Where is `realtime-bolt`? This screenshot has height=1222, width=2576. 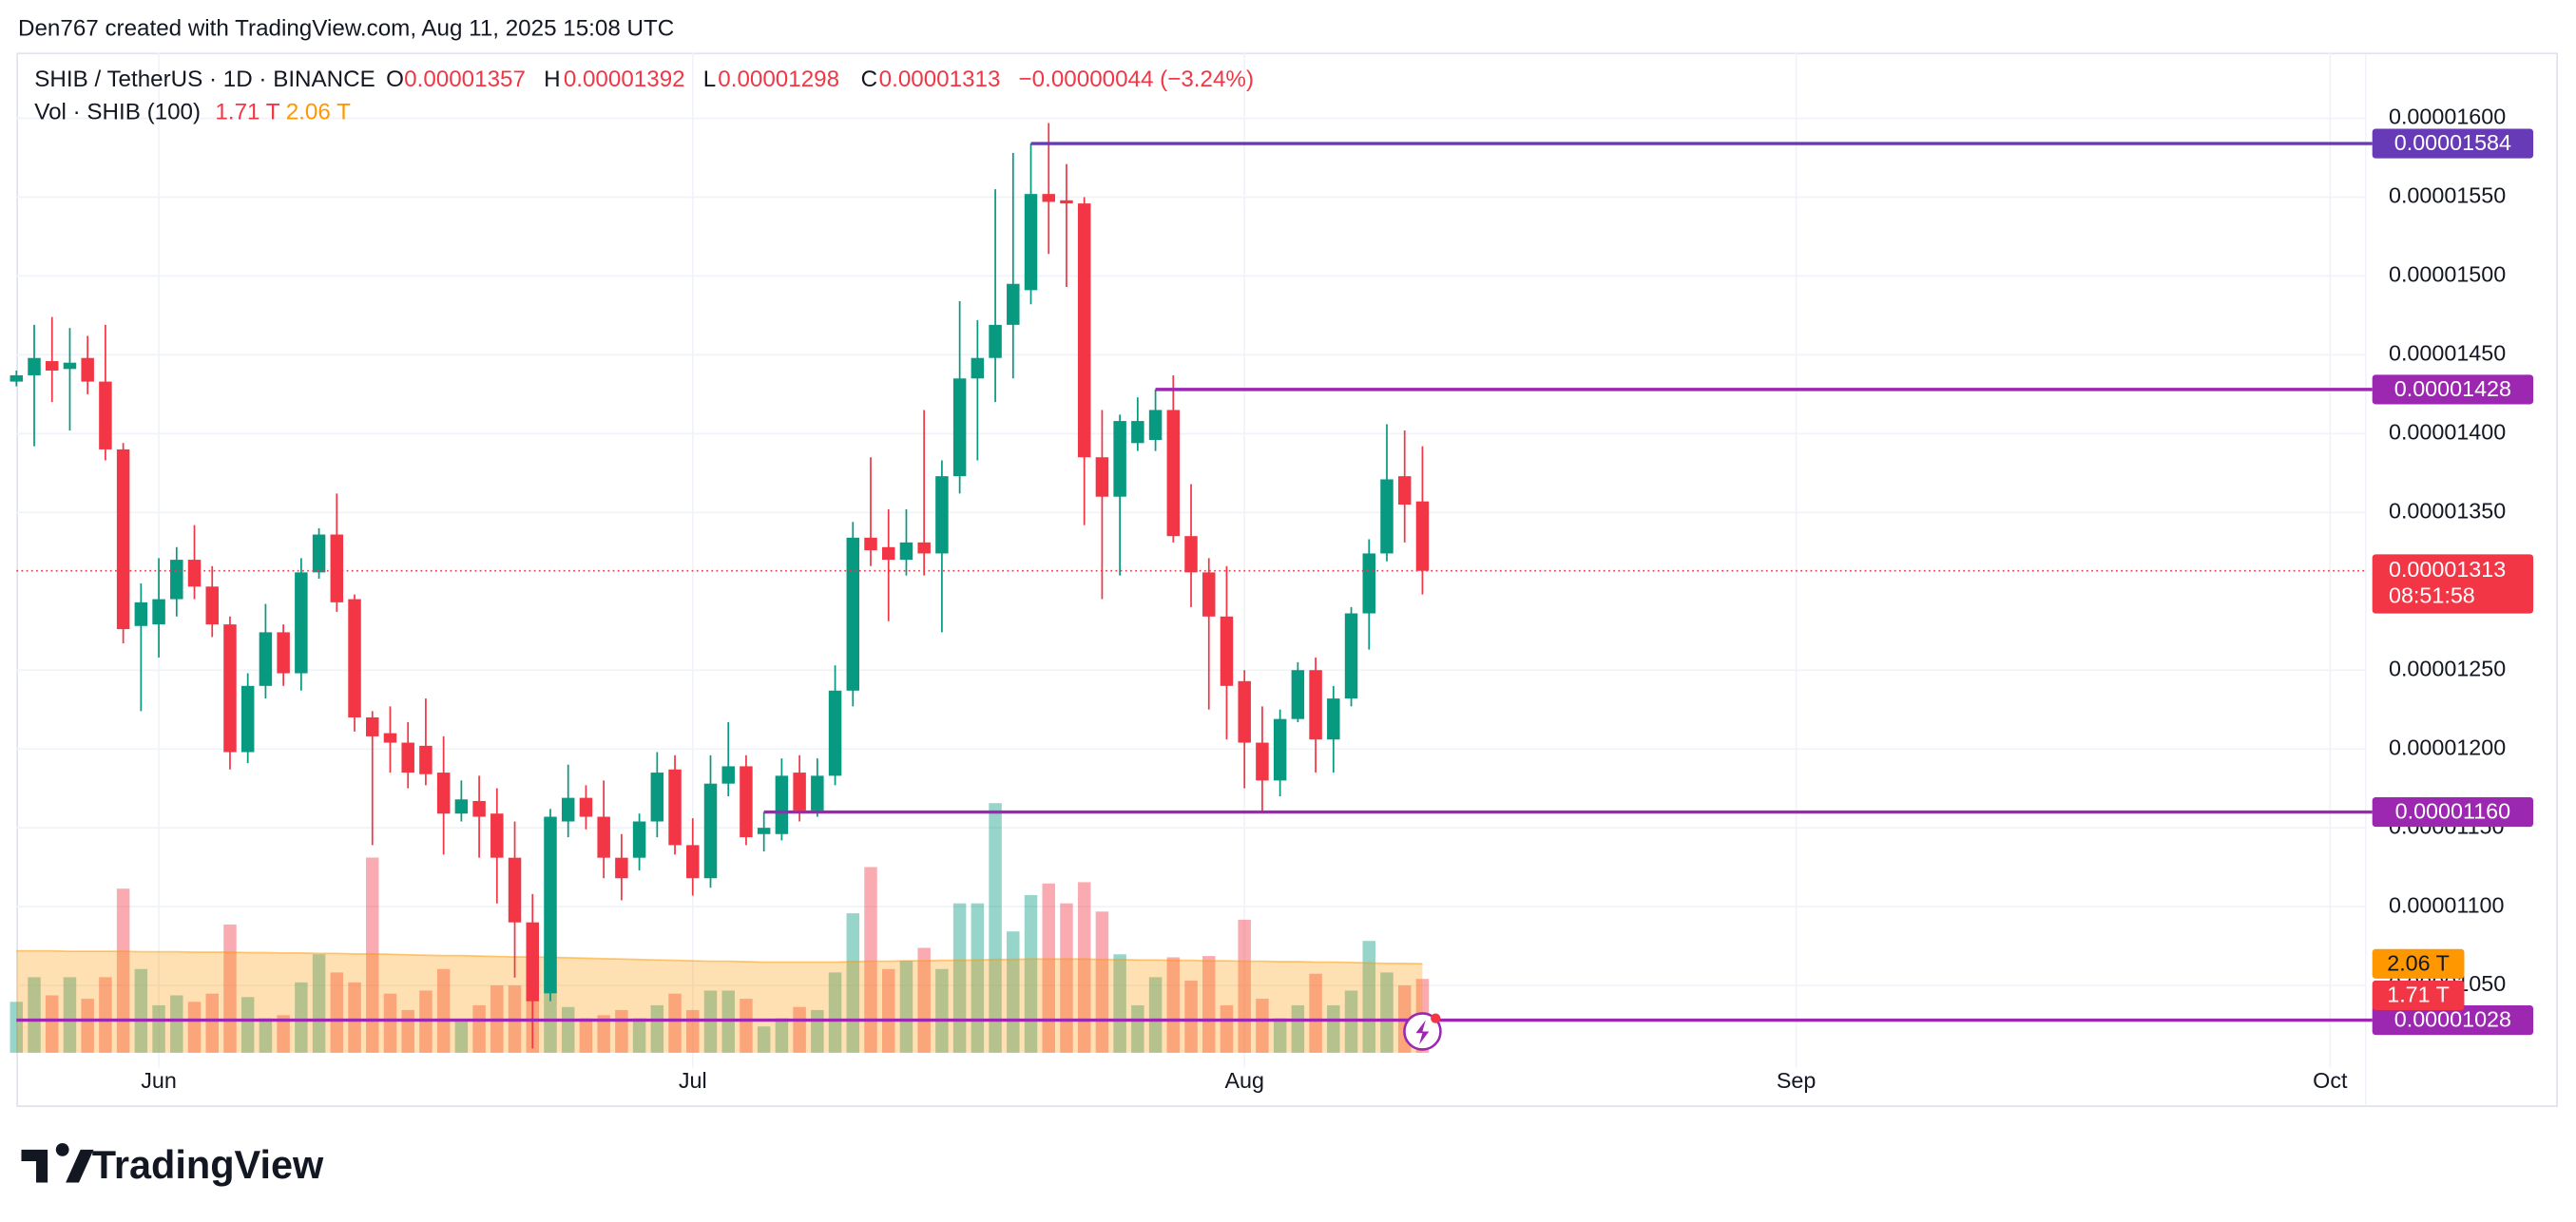
realtime-bolt is located at coordinates (1423, 1033).